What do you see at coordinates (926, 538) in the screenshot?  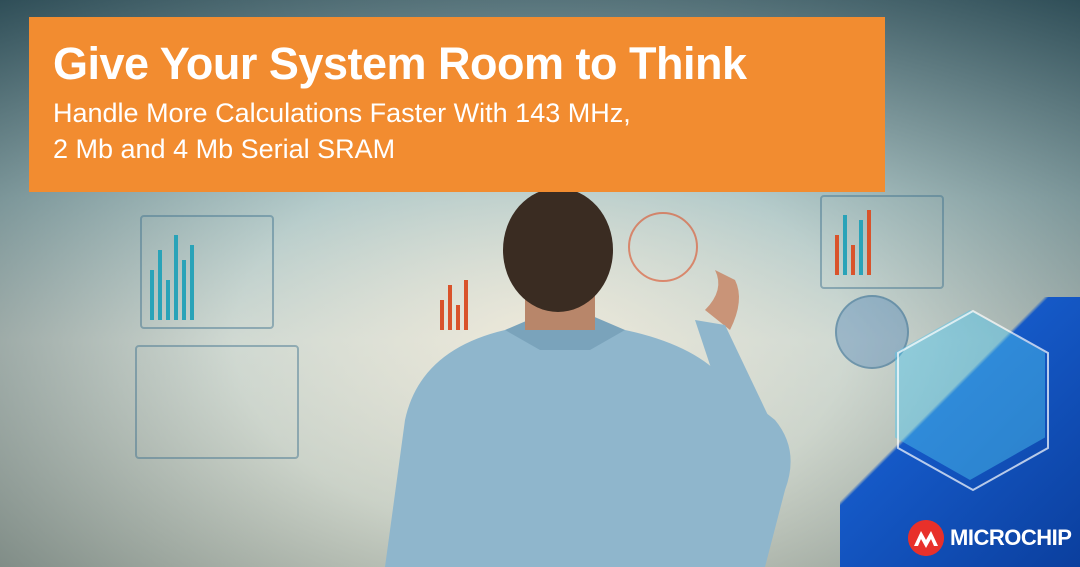 I see `microchip-logo-icon` at bounding box center [926, 538].